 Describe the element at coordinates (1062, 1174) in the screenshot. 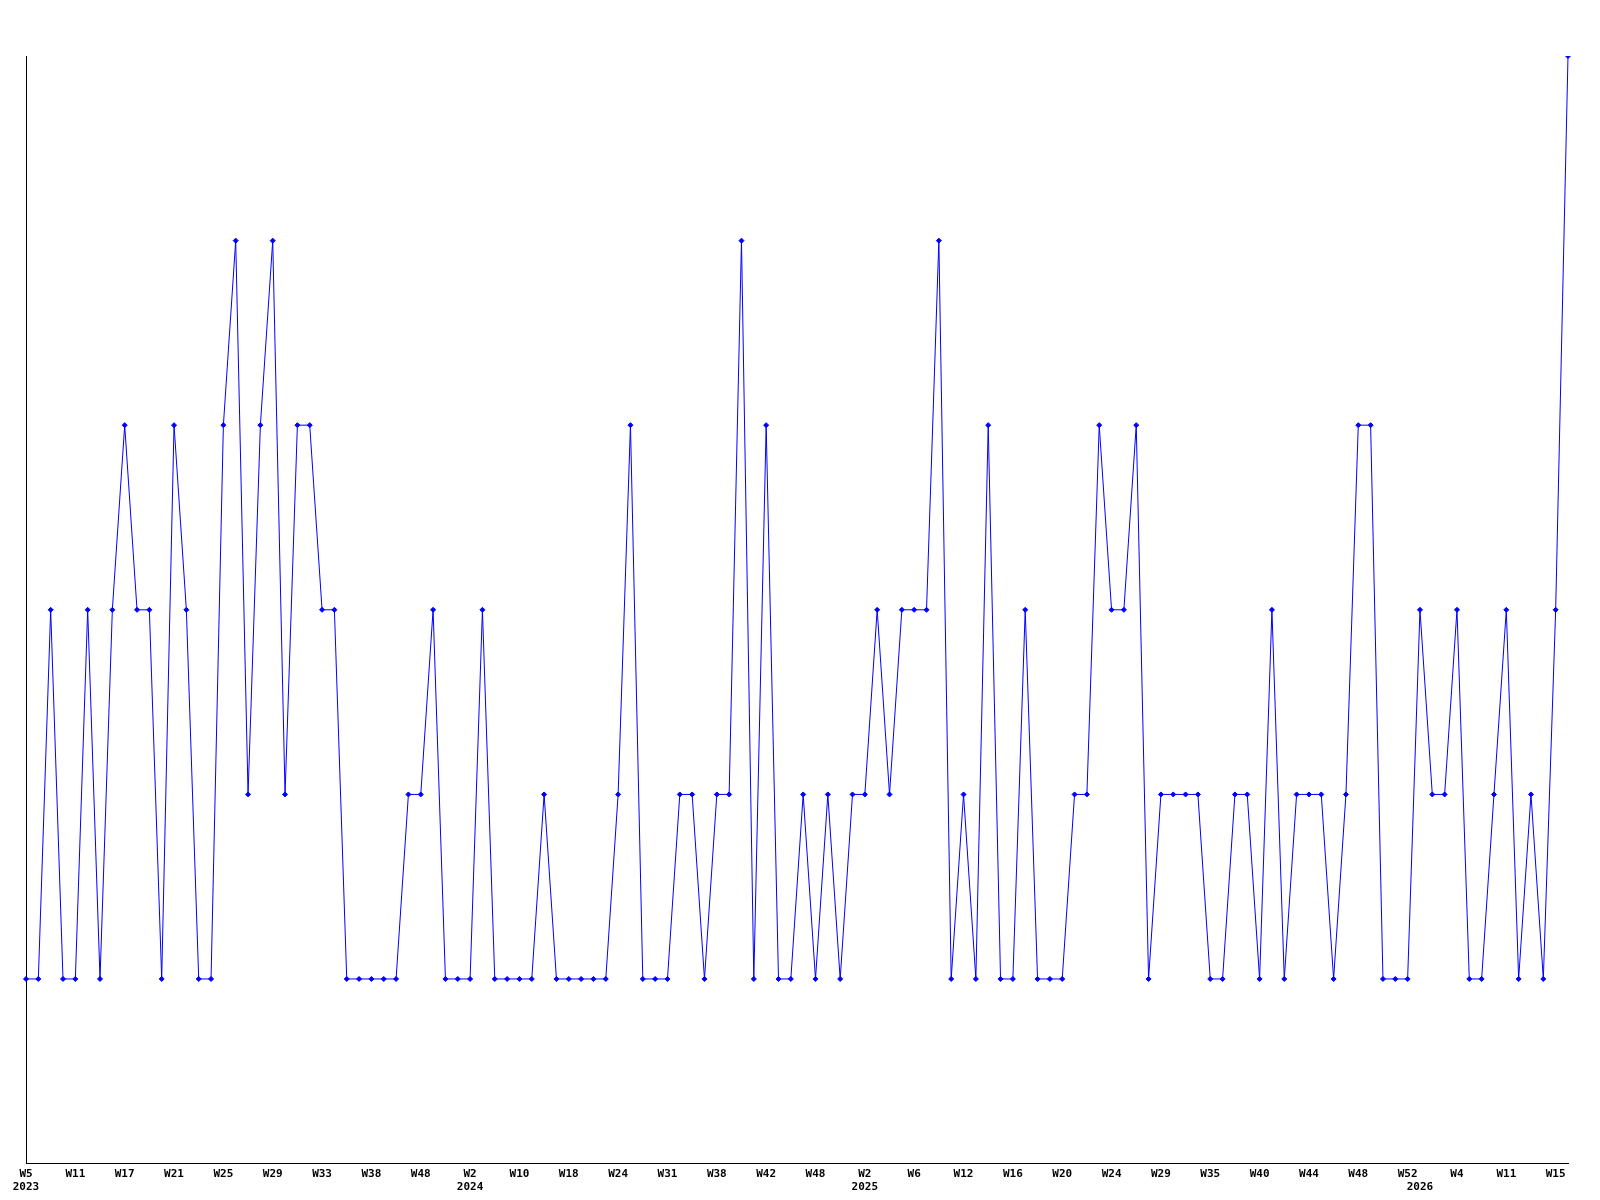

I see `x-tick-label: W20` at that location.